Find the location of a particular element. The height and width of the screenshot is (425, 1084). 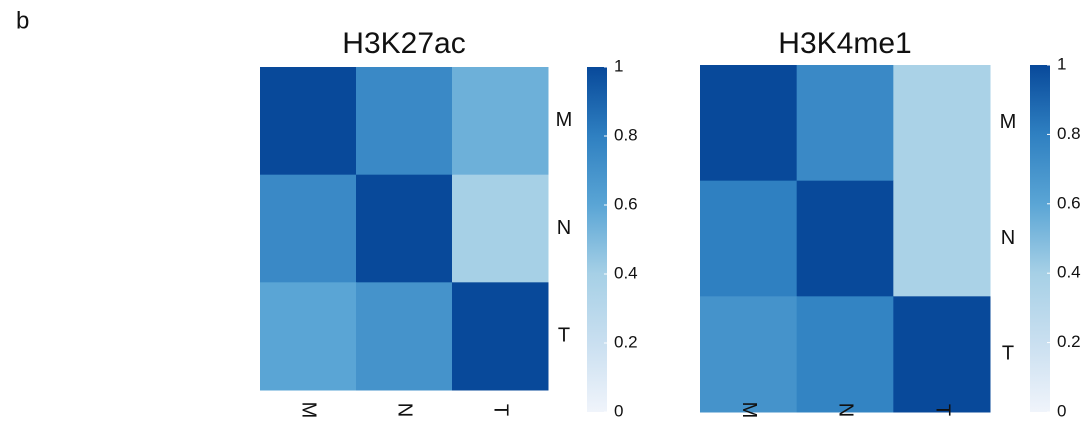

chart-title: H3K27ac is located at coordinates (403, 43).